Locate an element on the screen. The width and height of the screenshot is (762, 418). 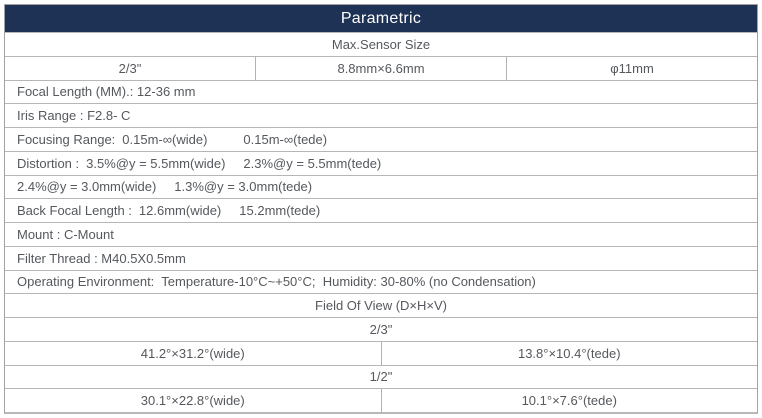
fov-1-2-wide: 30.1°×22.8°(wide) is located at coordinates (192, 401).